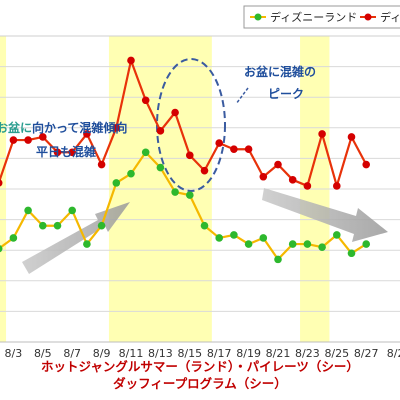 The height and width of the screenshot is (400, 400). What do you see at coordinates (390, 17) in the screenshot?
I see `legend-label-sea: ディズニーシー` at bounding box center [390, 17].